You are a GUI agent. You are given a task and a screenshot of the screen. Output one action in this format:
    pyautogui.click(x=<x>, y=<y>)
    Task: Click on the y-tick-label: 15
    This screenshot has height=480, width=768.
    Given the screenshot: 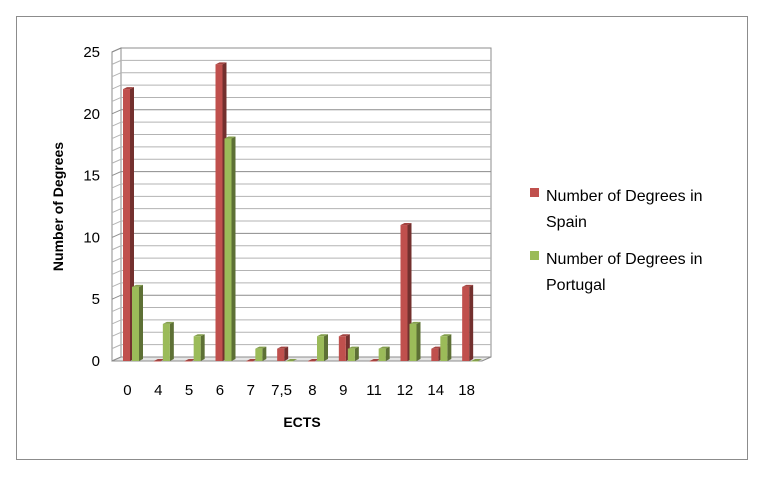 What is the action you would take?
    pyautogui.click(x=91, y=176)
    